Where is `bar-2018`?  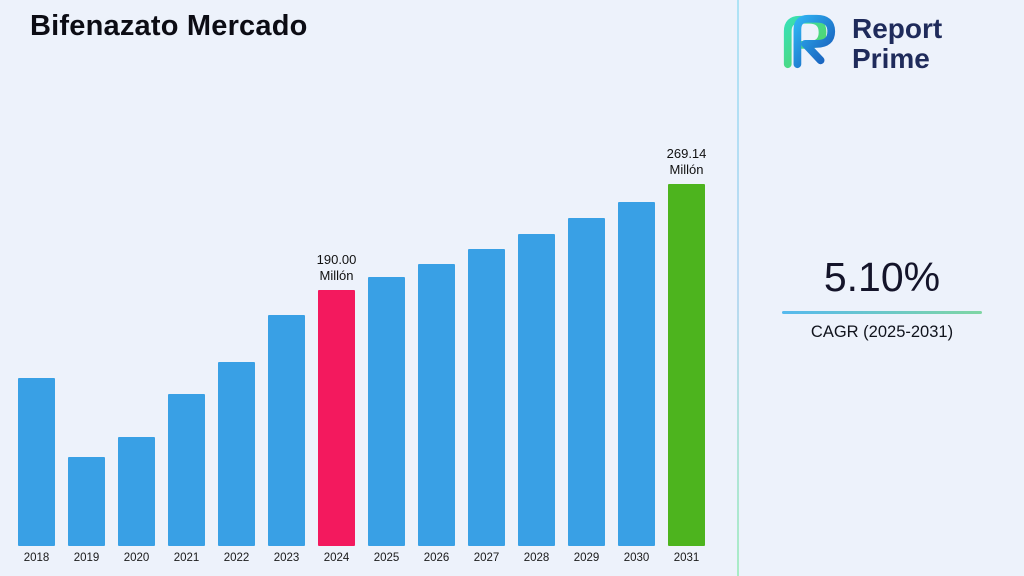
bar-2018 is located at coordinates (36, 462).